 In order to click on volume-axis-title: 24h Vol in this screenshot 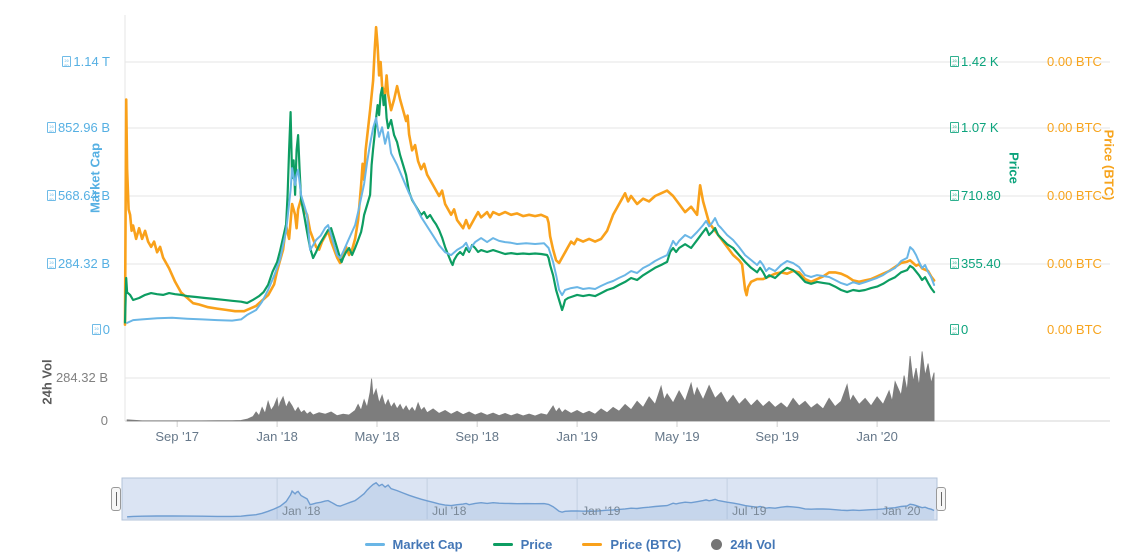, I will do `click(47, 382)`.